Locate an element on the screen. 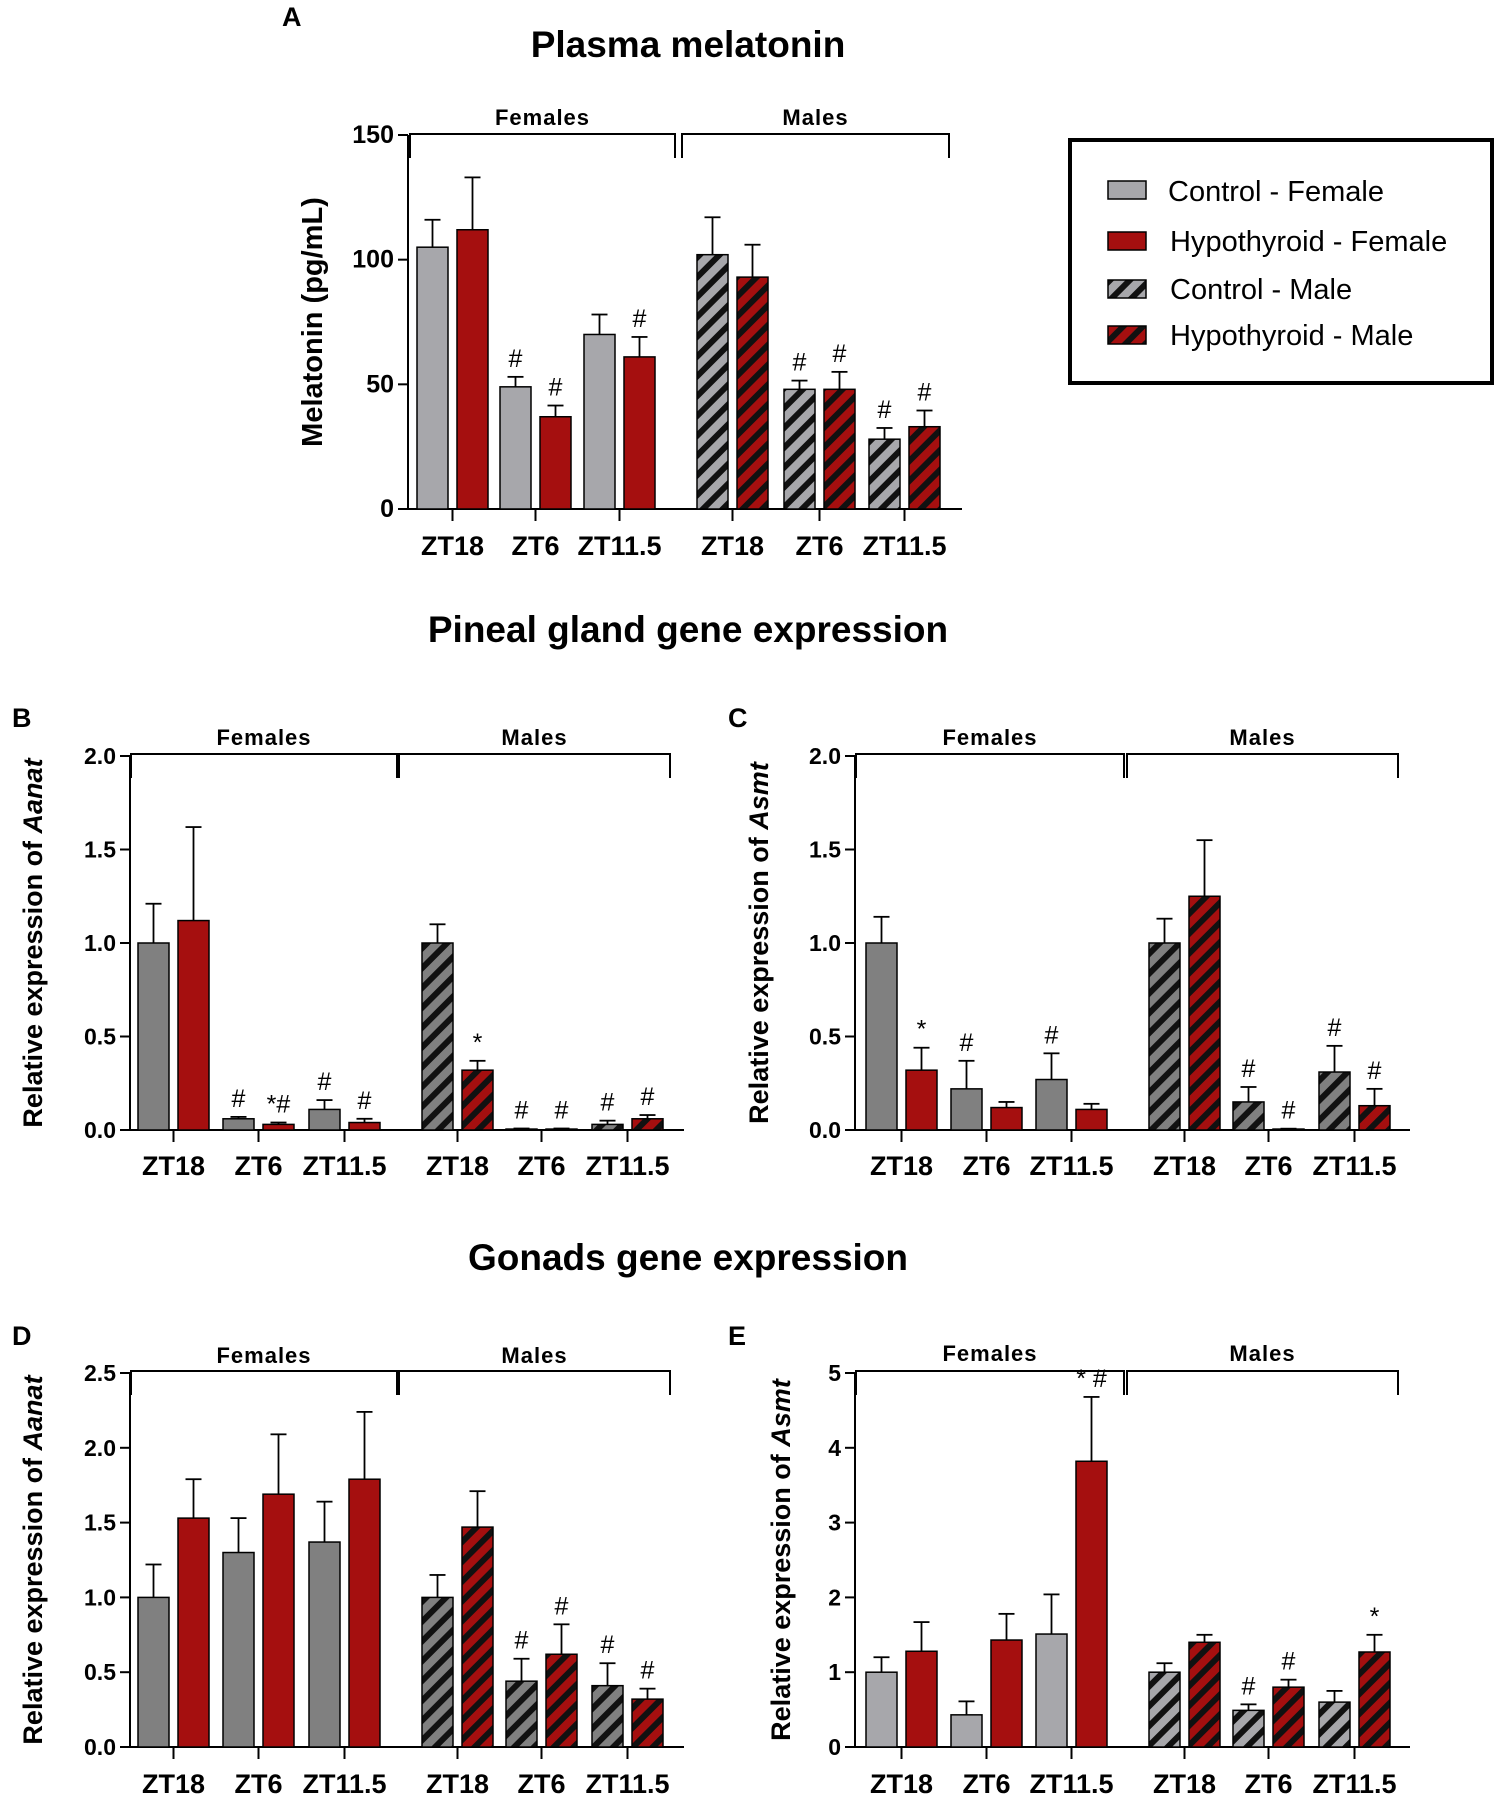 The image size is (1499, 1797). legend-swatch-control-female is located at coordinates (1127, 190).